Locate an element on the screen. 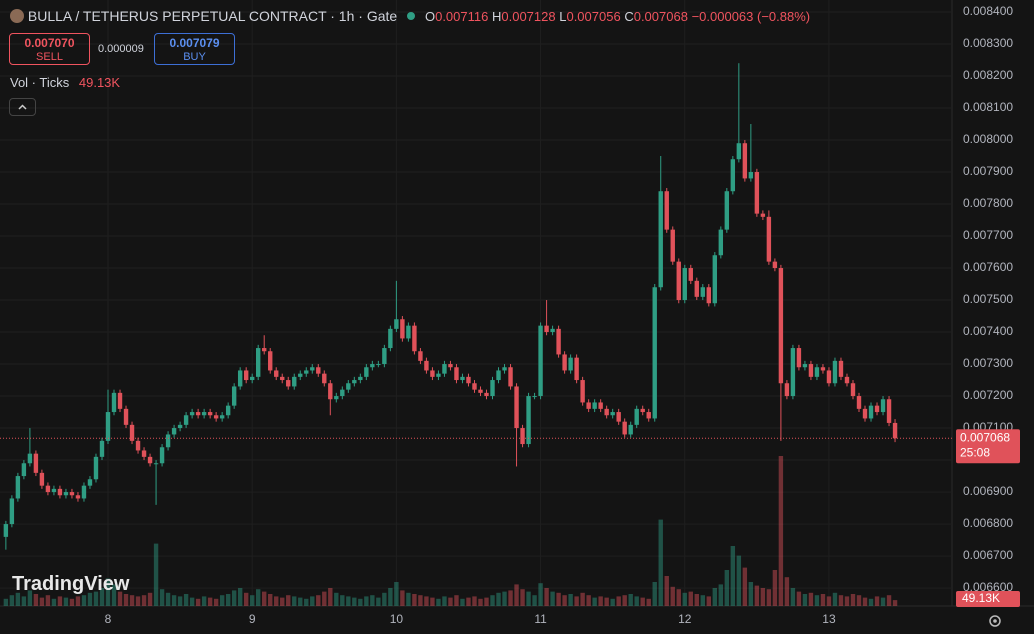  y-tick-label: 0.008000 is located at coordinates (988, 139).